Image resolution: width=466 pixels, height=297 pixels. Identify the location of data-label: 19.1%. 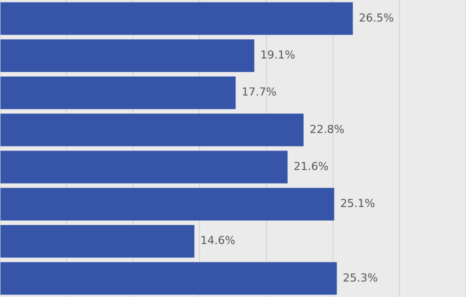
(278, 55).